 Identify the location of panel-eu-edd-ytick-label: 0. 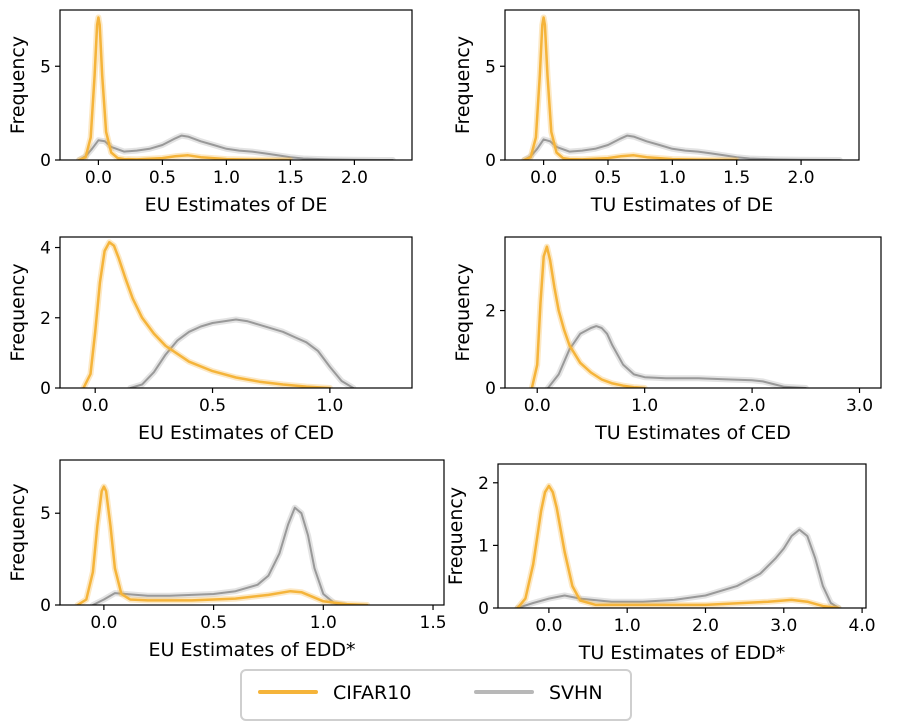
(45, 606).